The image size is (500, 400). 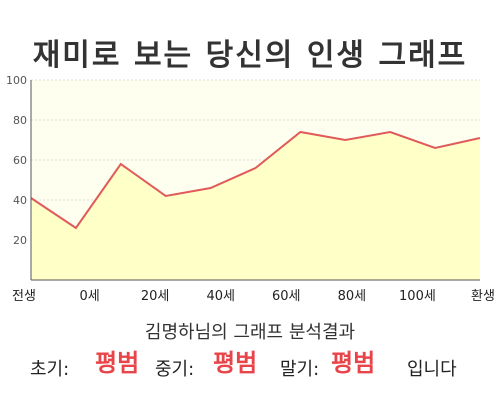 What do you see at coordinates (20, 200) in the screenshot?
I see `y-tick-label: 40` at bounding box center [20, 200].